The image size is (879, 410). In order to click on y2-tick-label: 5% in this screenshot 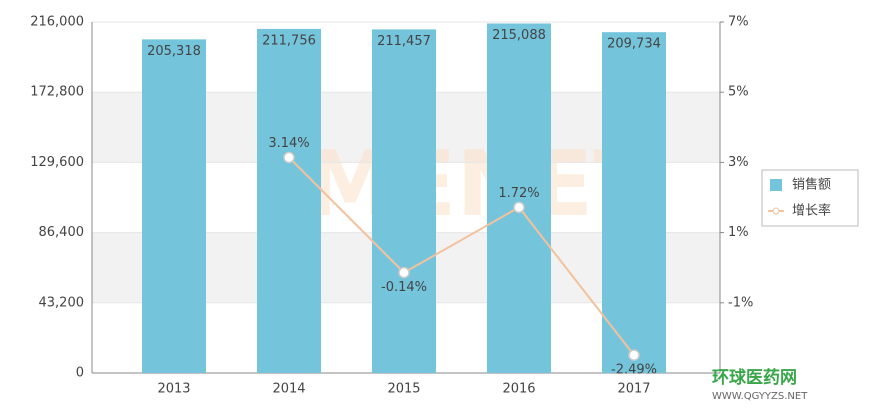, I will do `click(738, 92)`.